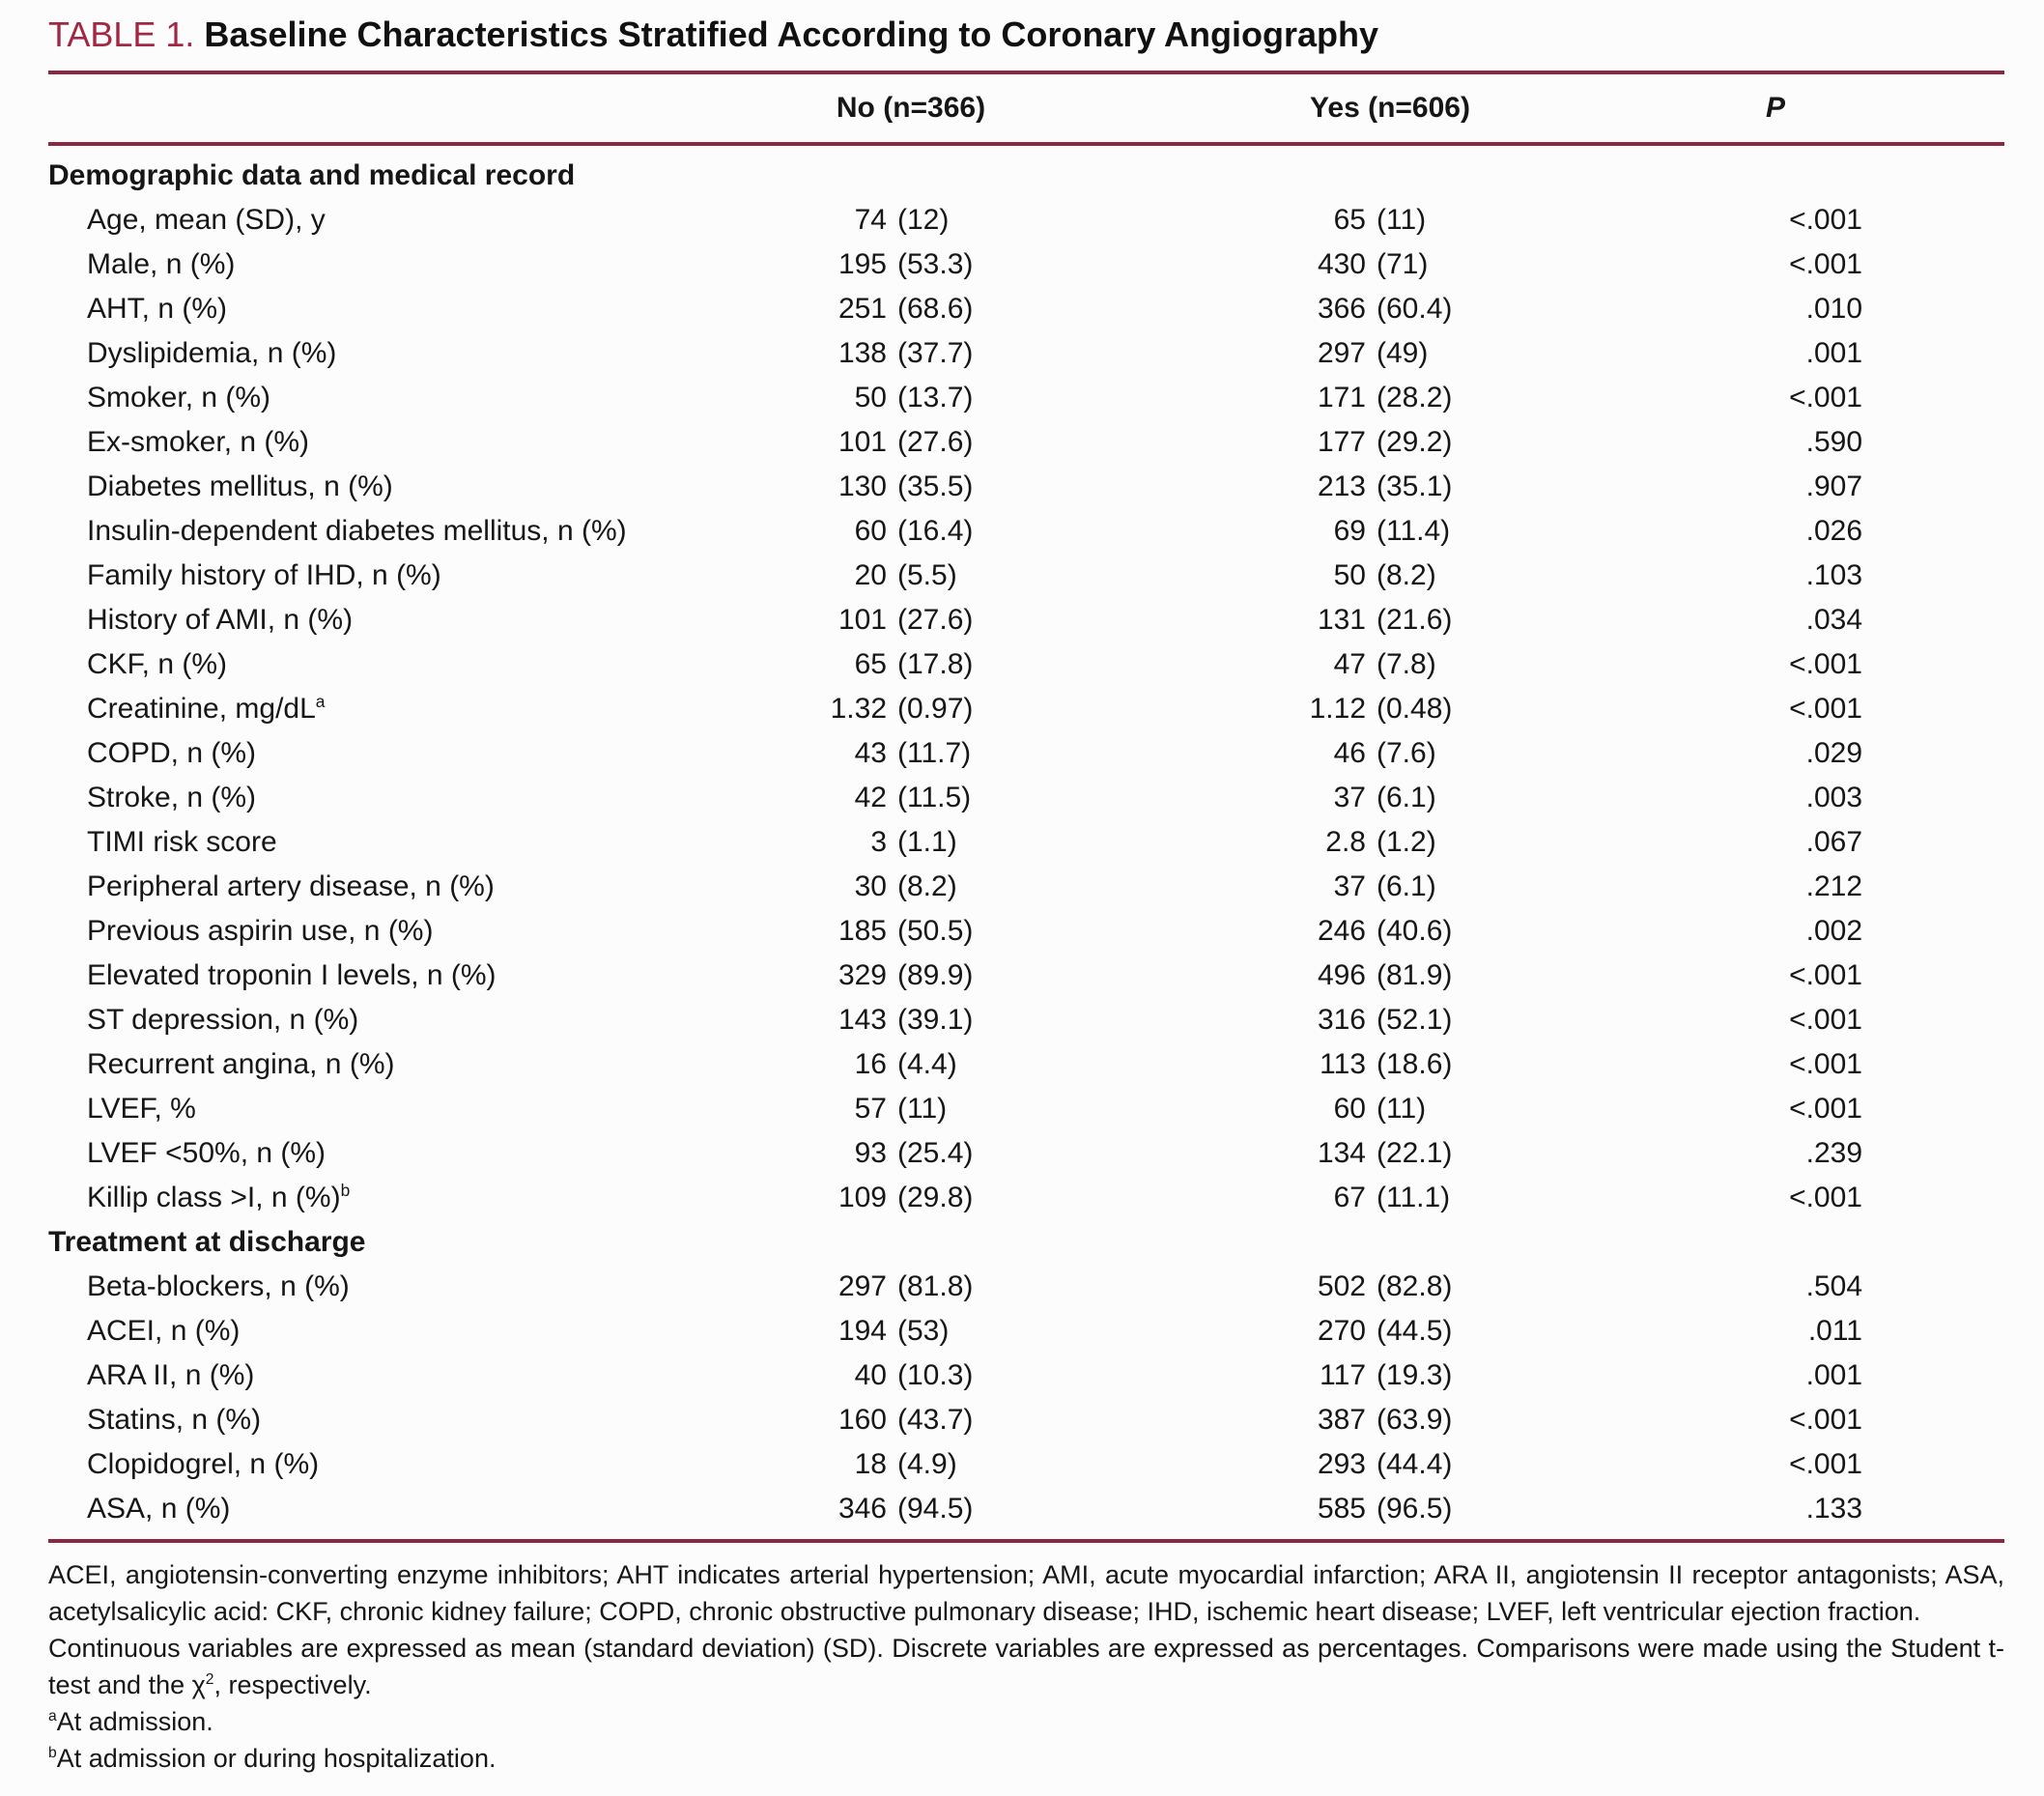 Image resolution: width=2044 pixels, height=1796 pixels. I want to click on table-row: CKF, n (%) 65 (17.8) 47 (7.8) <.001, so click(1026, 665).